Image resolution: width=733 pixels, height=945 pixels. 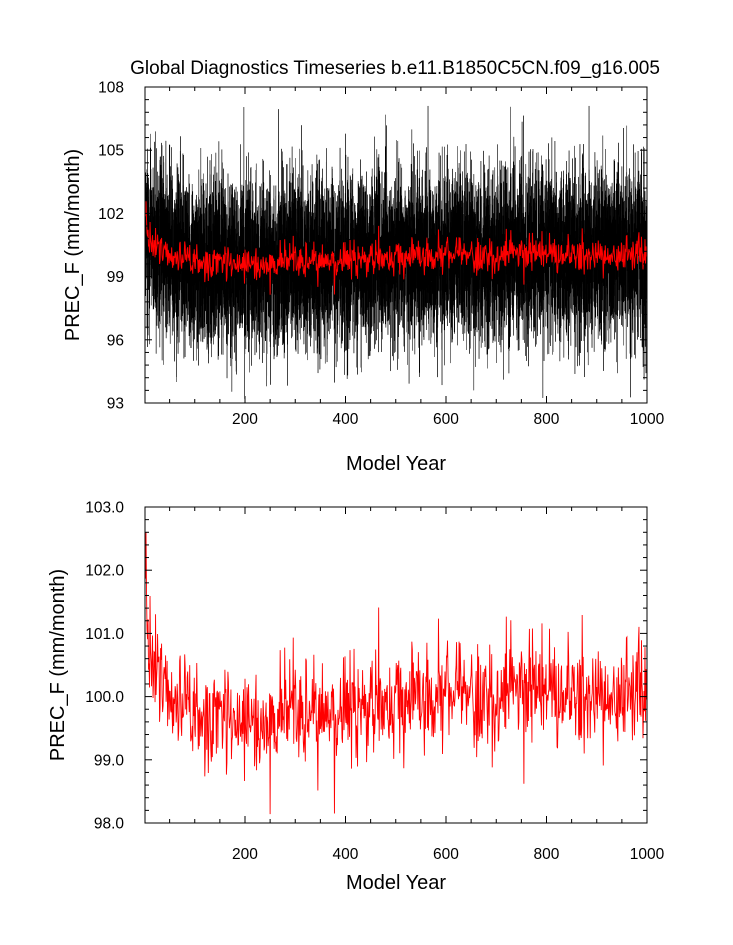 What do you see at coordinates (547, 419) in the screenshot?
I see `top-x-tick-label: 800` at bounding box center [547, 419].